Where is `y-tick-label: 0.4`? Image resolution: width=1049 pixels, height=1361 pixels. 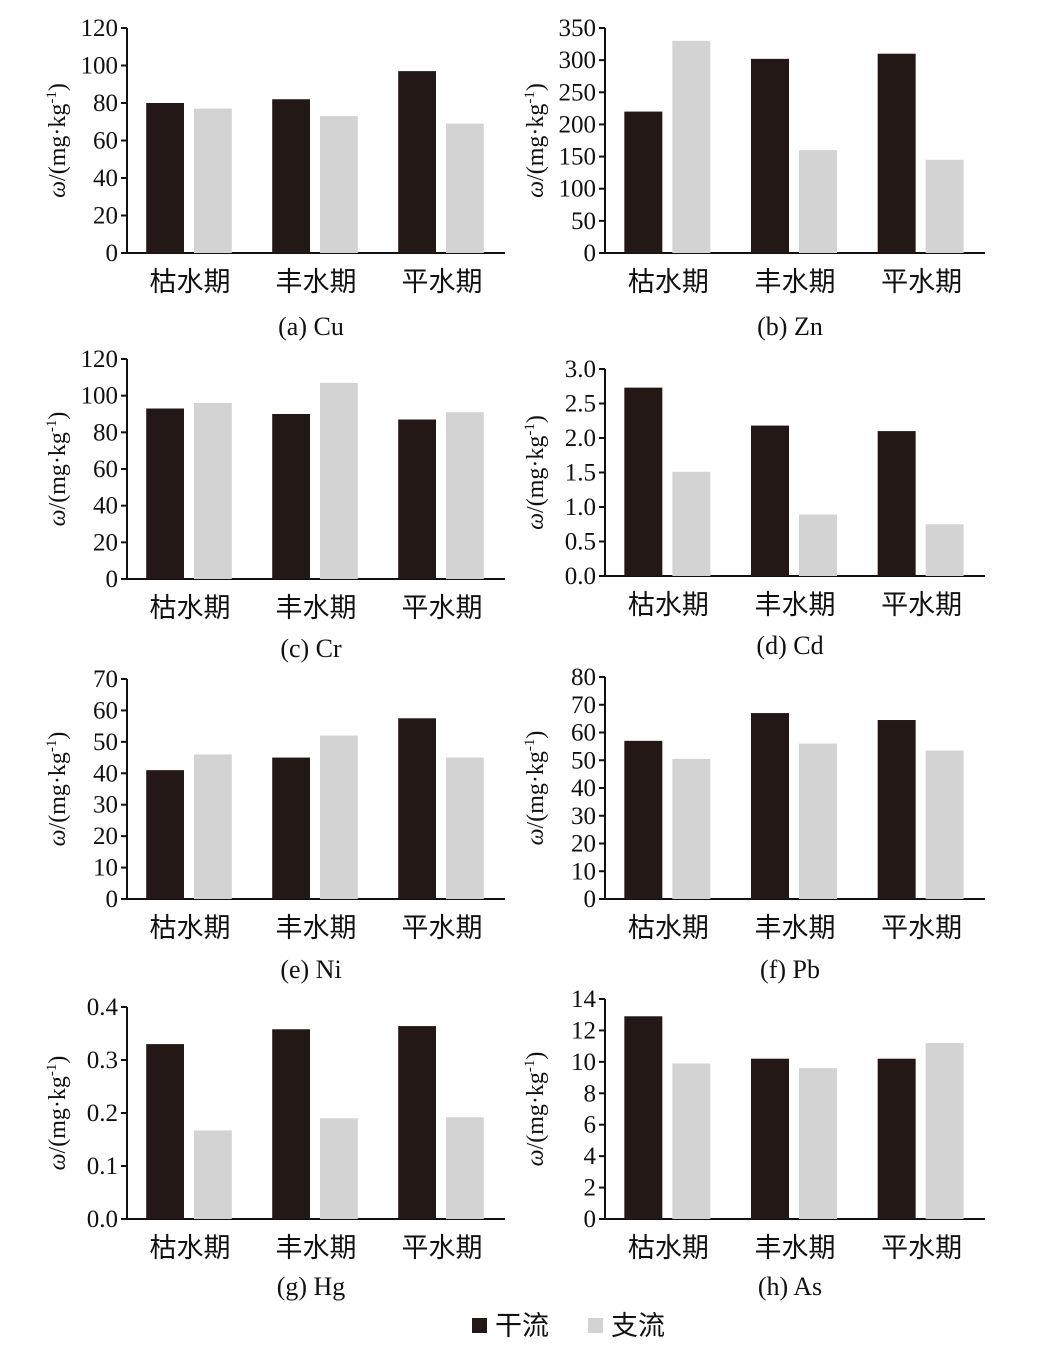
y-tick-label: 0.4 is located at coordinates (103, 1007).